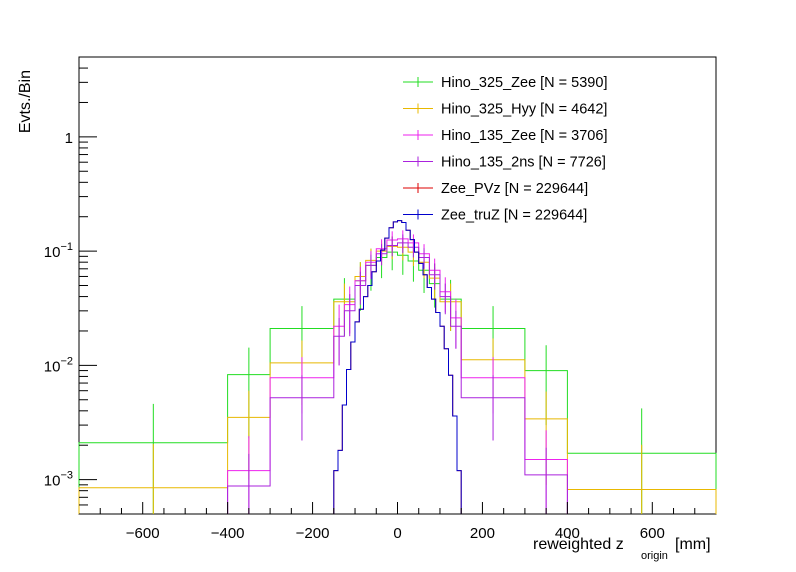 The width and height of the screenshot is (796, 572). Describe the element at coordinates (66, 476) in the screenshot. I see `y-tick-exponent: −3` at that location.